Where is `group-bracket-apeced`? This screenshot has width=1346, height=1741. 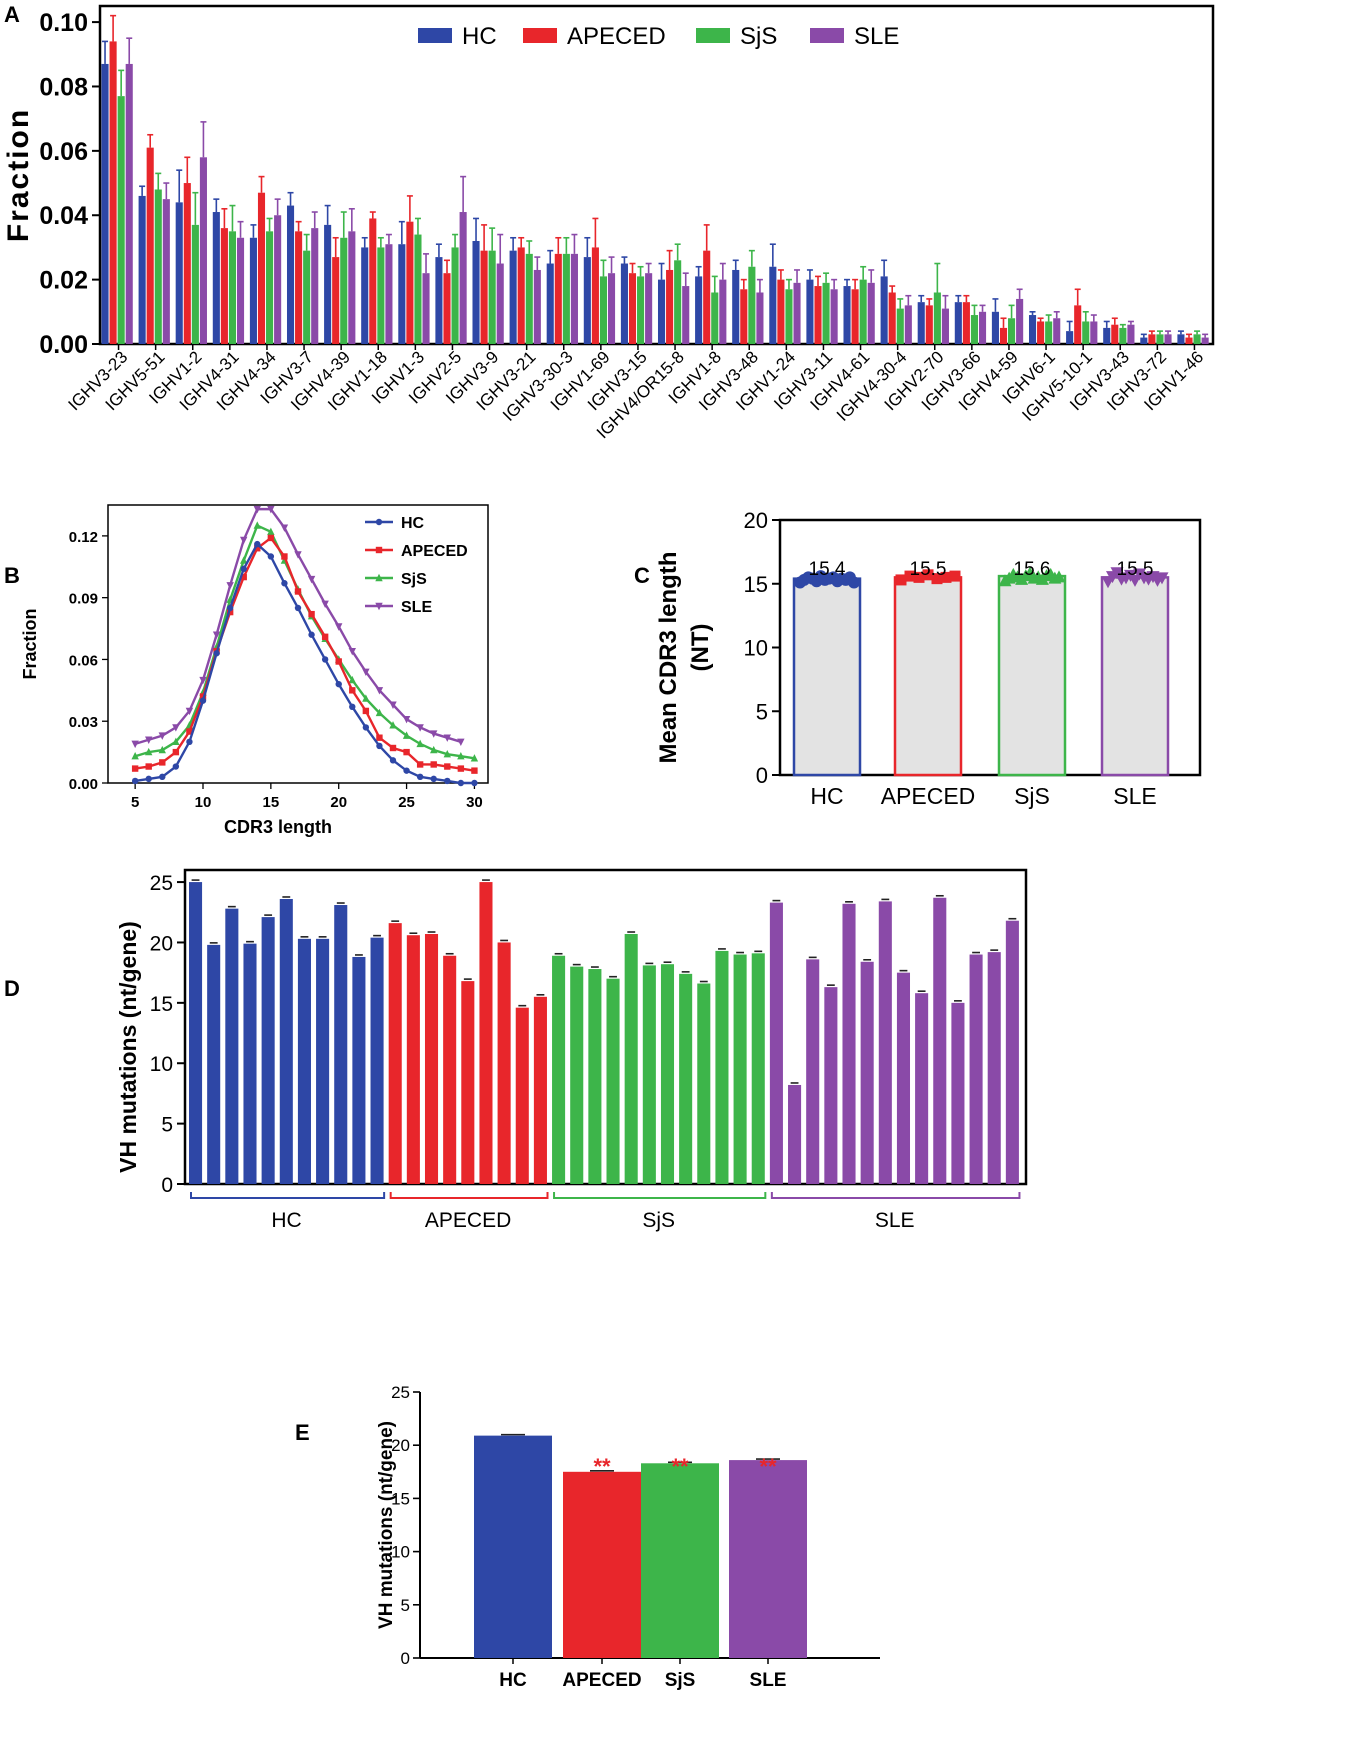 group-bracket-apeced is located at coordinates (469, 1195).